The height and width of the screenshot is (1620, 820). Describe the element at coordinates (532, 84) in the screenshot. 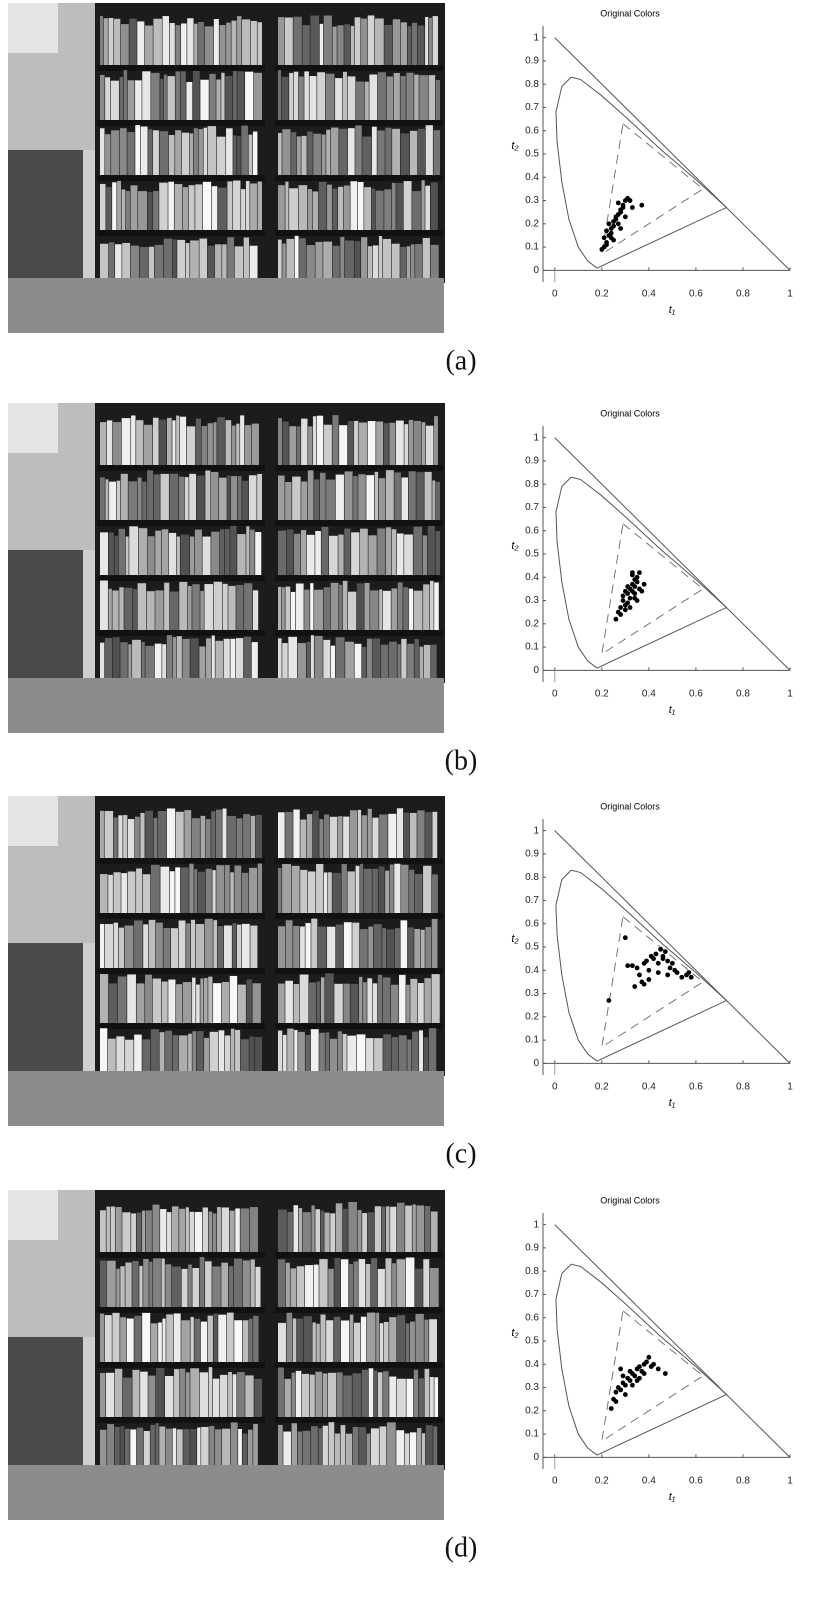

I see `y-tick-label: 0.8` at that location.